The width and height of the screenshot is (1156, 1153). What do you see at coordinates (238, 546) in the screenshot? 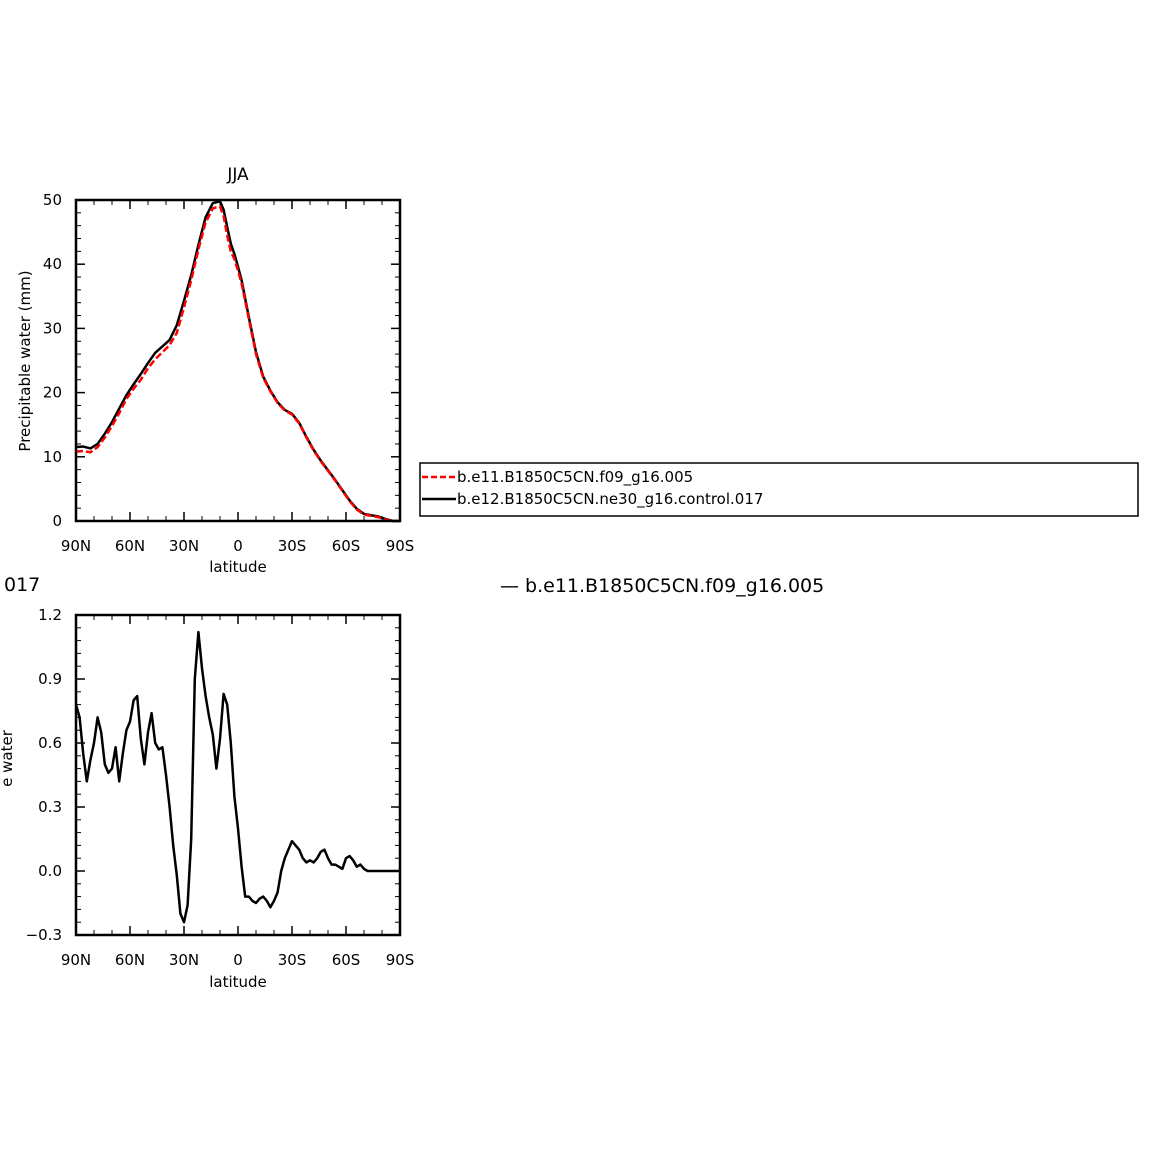
I see `top-x-tick-label: 0` at bounding box center [238, 546].